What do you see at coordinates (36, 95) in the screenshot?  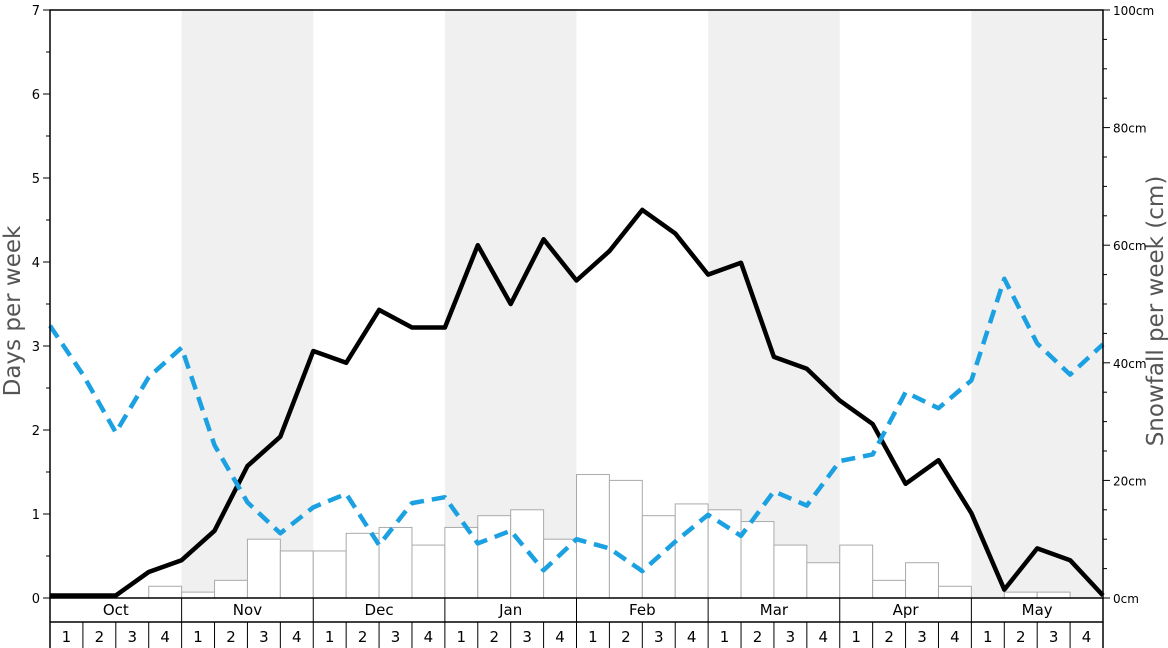 I see `y-tick-label: 6` at bounding box center [36, 95].